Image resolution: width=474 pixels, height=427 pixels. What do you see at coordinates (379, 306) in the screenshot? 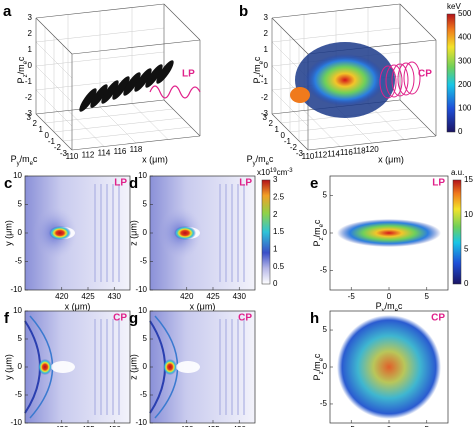
I see `x-axis-label-part: P` at bounding box center [379, 306].